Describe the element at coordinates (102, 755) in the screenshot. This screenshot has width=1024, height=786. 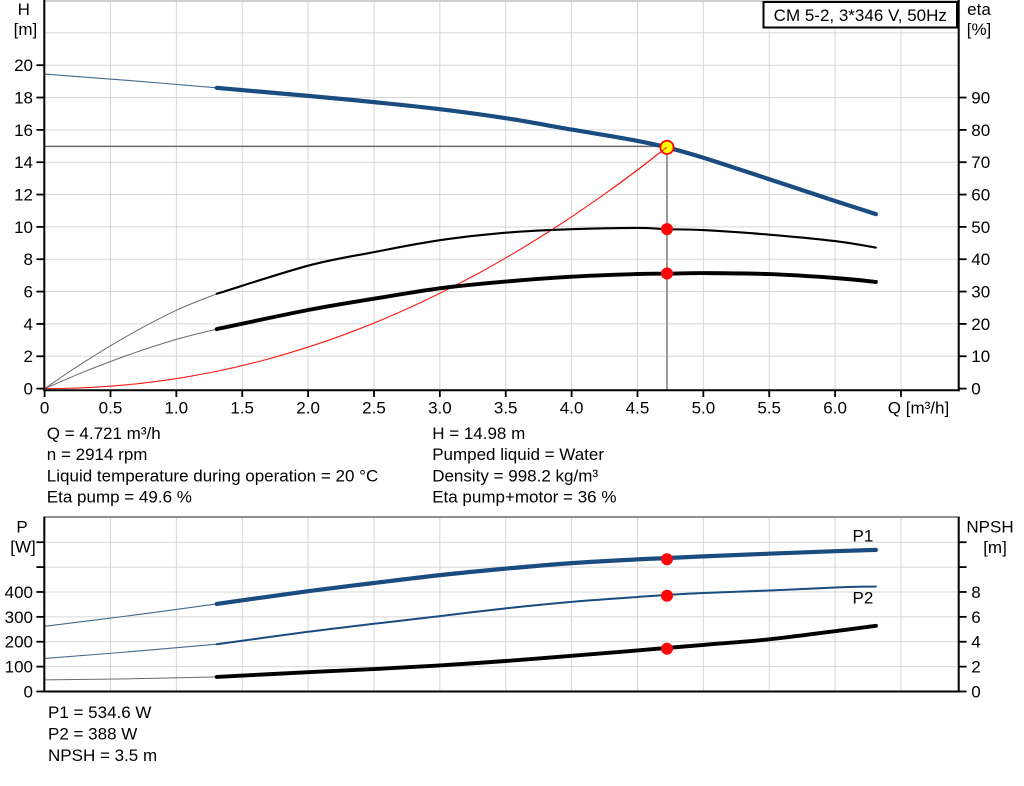
I see `svg-text: NPSH = 3.5 m` at that location.